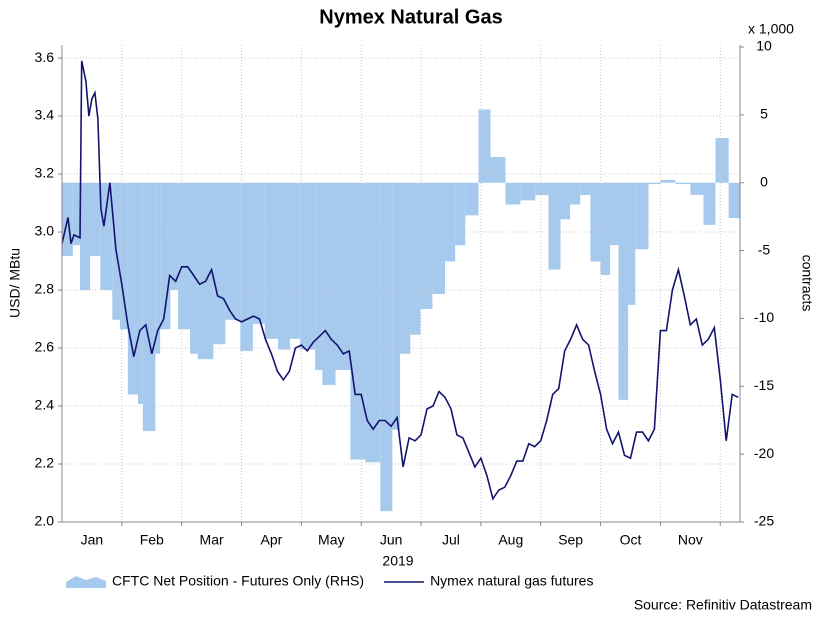  What do you see at coordinates (451, 540) in the screenshot?
I see `x-tick-label: Jul` at bounding box center [451, 540].